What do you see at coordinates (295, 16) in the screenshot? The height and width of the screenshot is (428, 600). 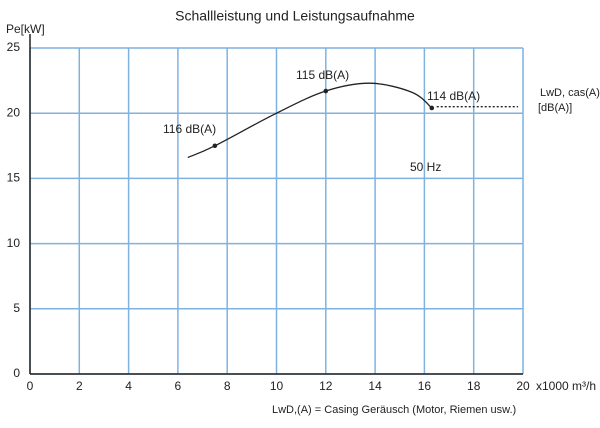 I see `chart-title: Schallleistung und Leistungsaufnahme` at bounding box center [295, 16].